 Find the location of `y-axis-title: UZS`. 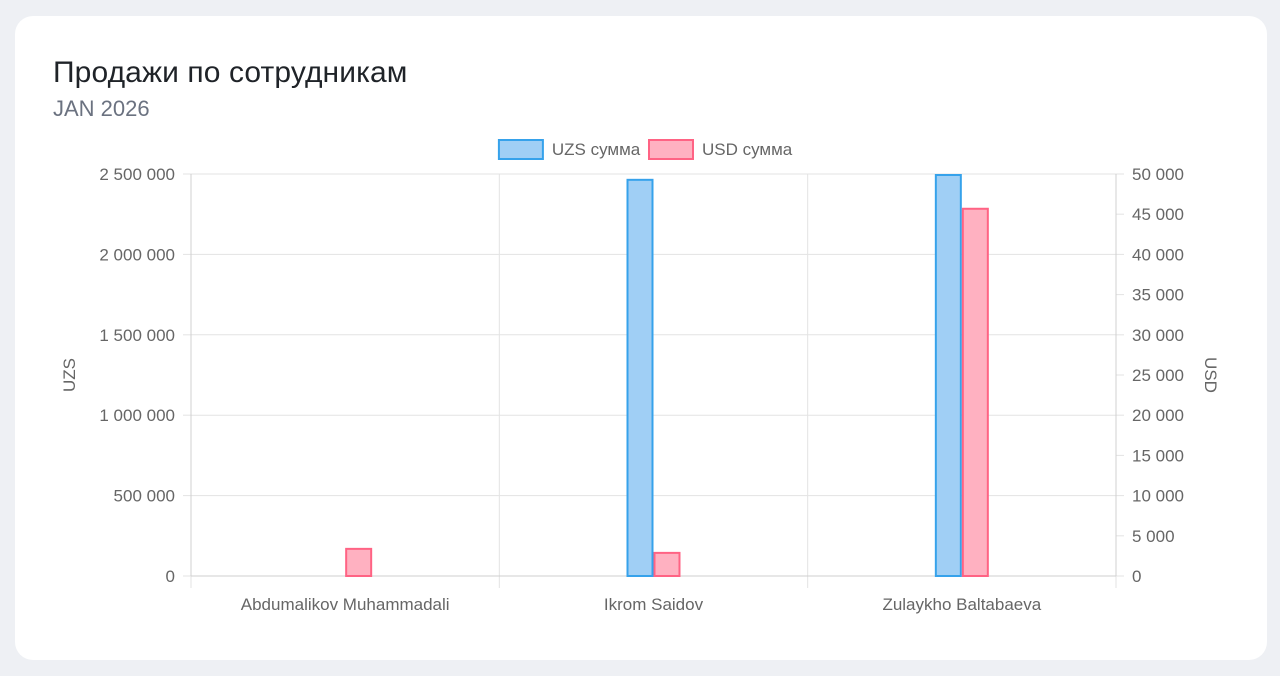

y-axis-title: UZS is located at coordinates (69, 375).